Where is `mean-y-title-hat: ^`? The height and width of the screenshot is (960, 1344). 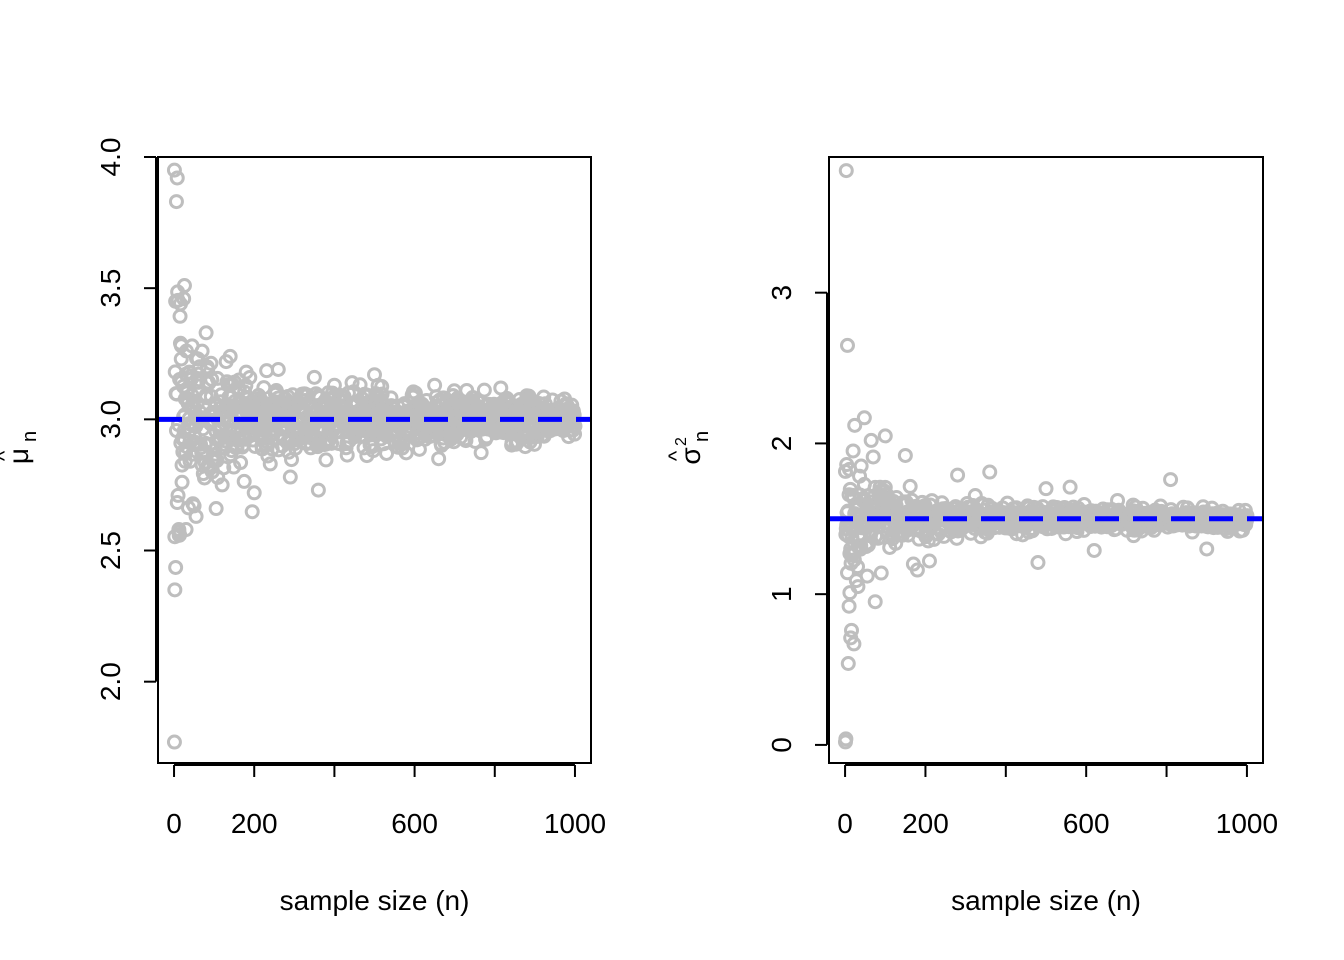 mean-y-title-hat: ^ is located at coordinates (8, 455).